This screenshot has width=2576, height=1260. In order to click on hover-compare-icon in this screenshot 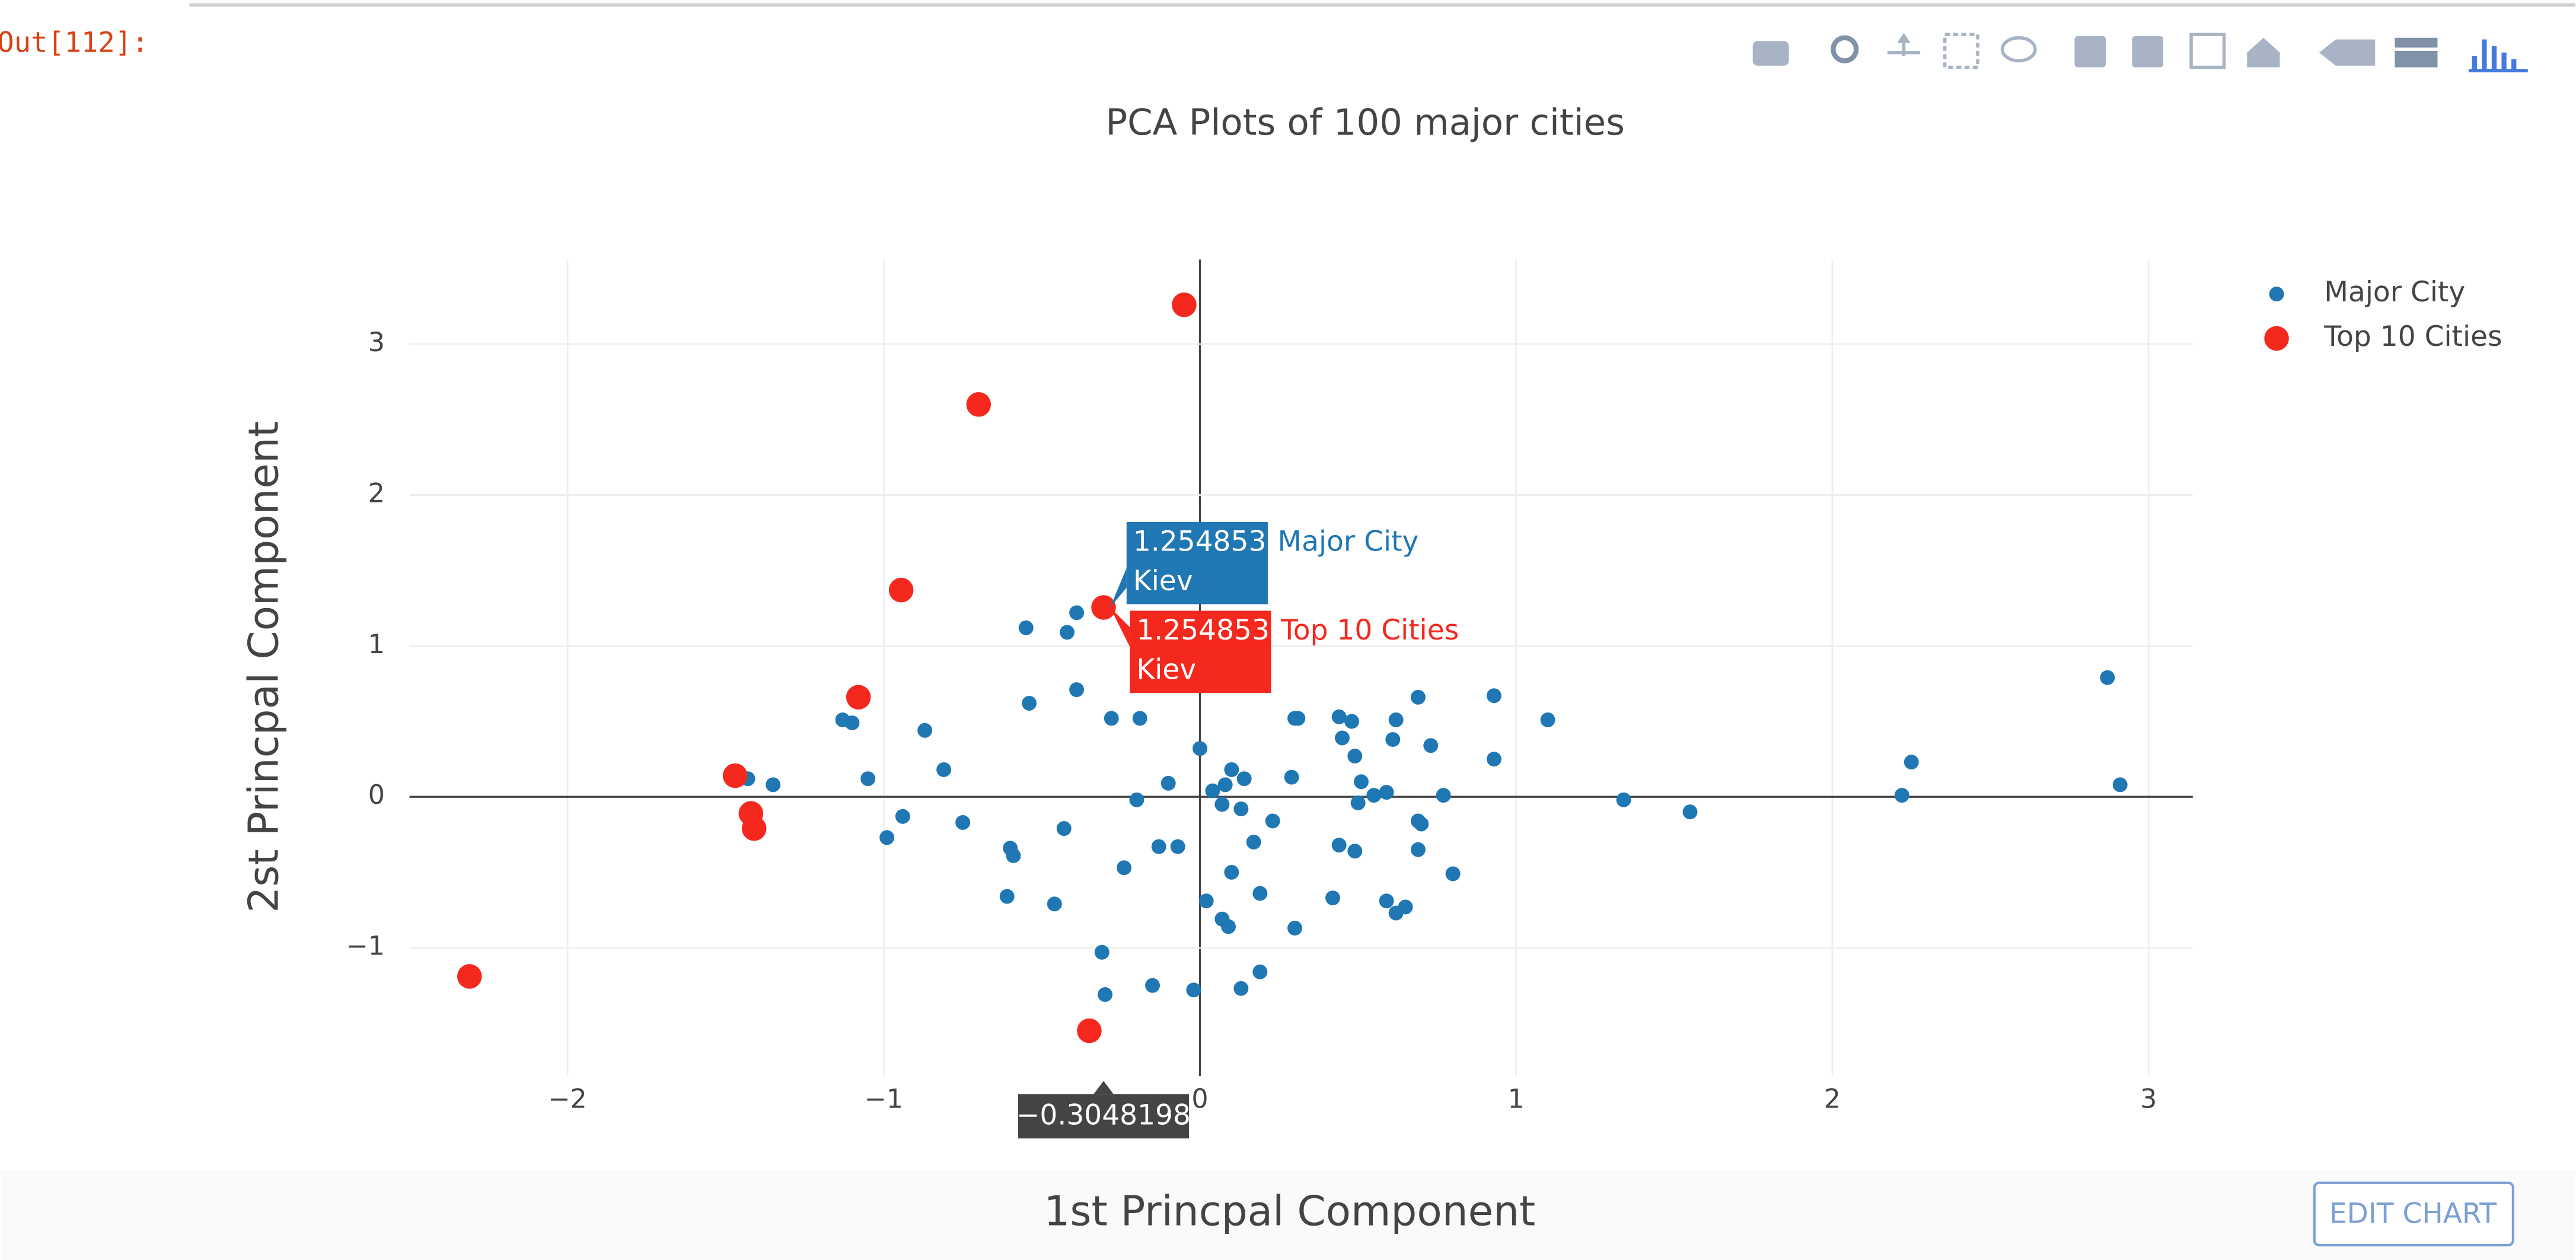, I will do `click(2416, 52)`.